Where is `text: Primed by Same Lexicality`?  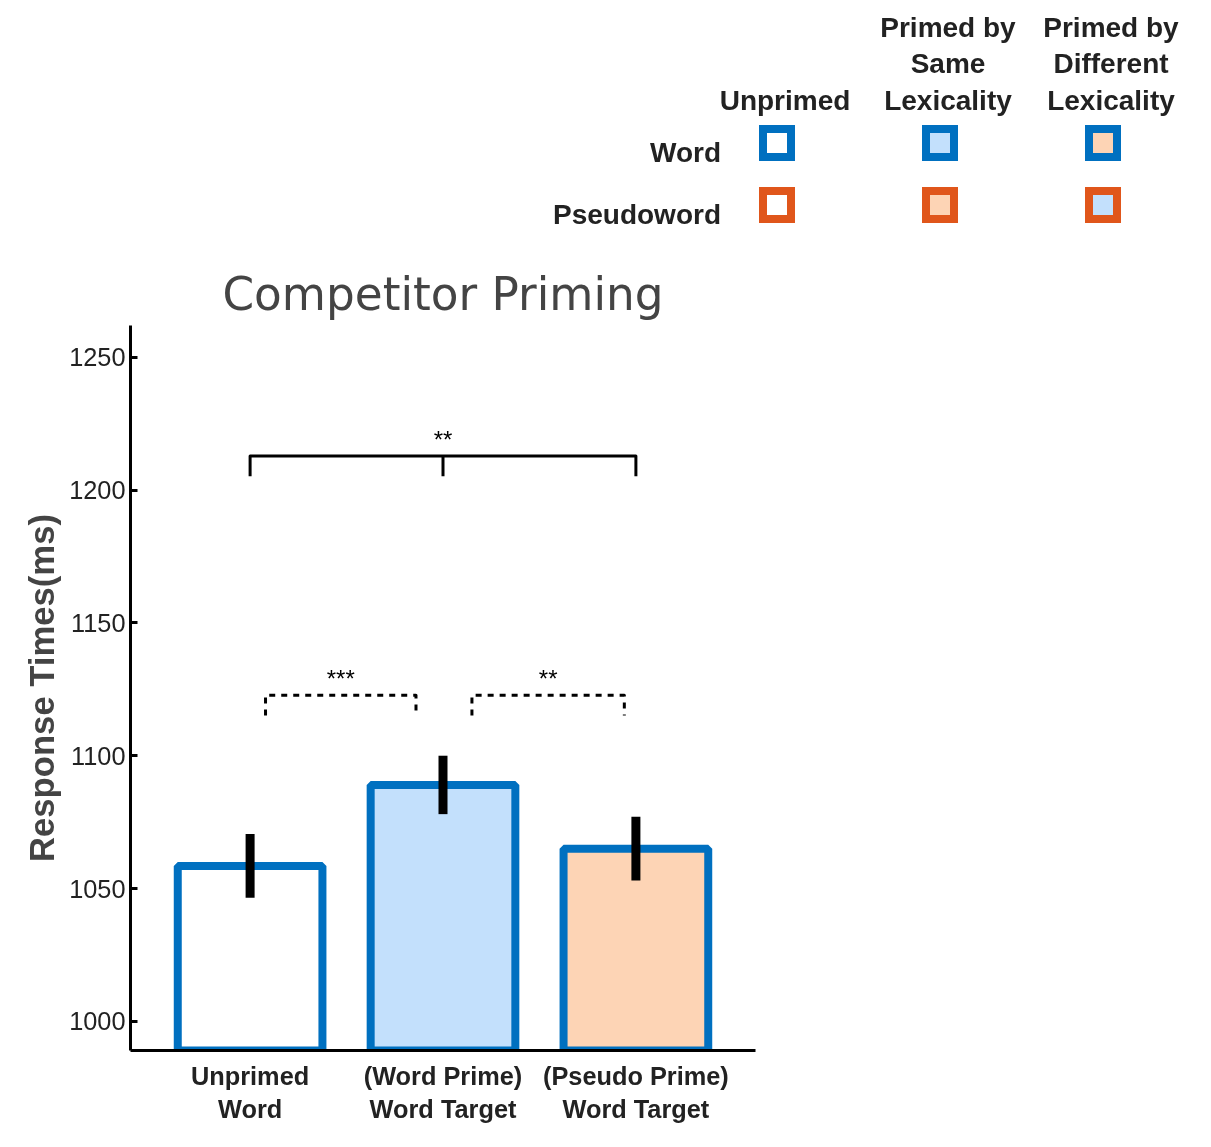
text: Primed by Same Lexicality is located at coordinates (948, 64).